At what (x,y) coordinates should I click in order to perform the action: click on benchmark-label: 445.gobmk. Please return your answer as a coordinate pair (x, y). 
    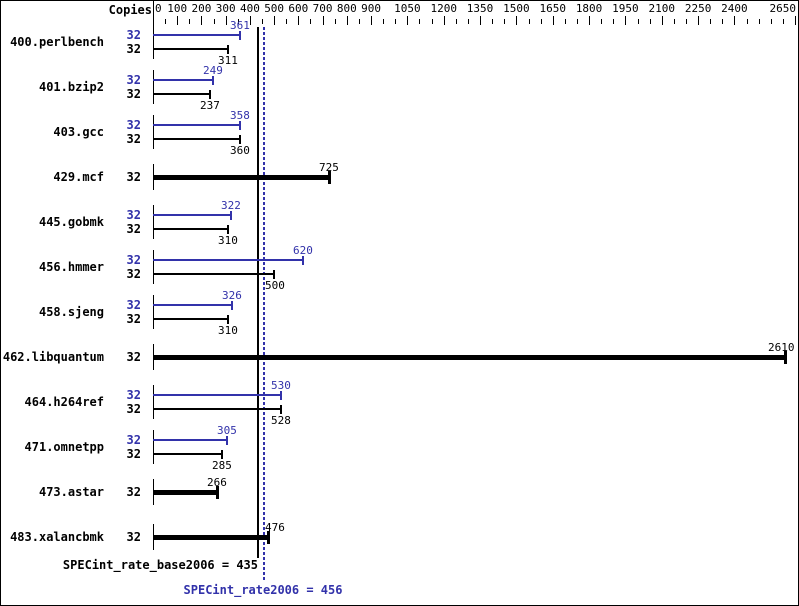
    Looking at the image, I should click on (71, 222).